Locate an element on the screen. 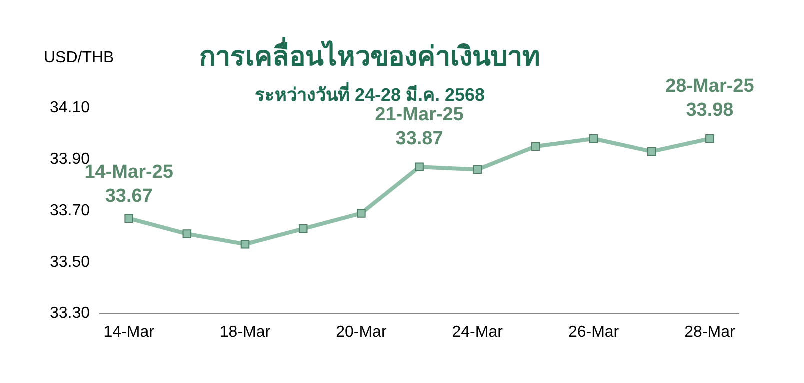 This screenshot has height=383, width=804. x-tick-label: 14-Mar is located at coordinates (130, 332).